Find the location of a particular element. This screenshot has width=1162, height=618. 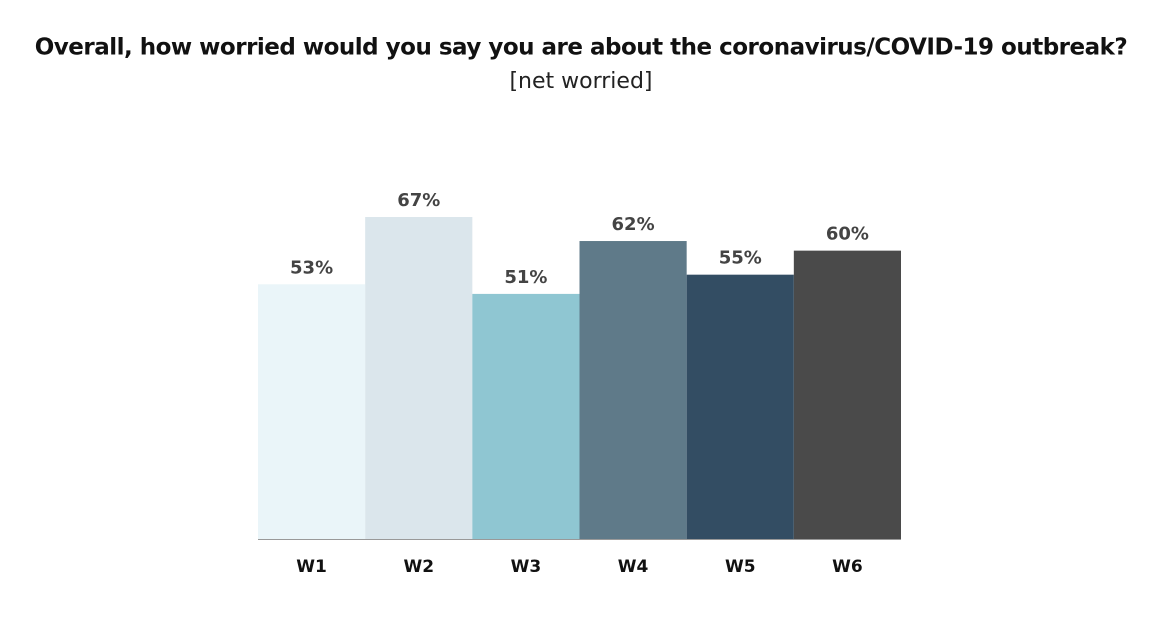

x-tick-label: W6 is located at coordinates (847, 567).